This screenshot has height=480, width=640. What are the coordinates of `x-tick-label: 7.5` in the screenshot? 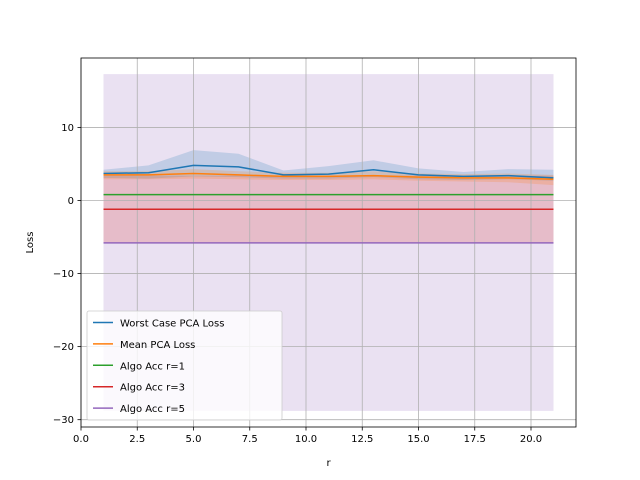 It's located at (250, 439).